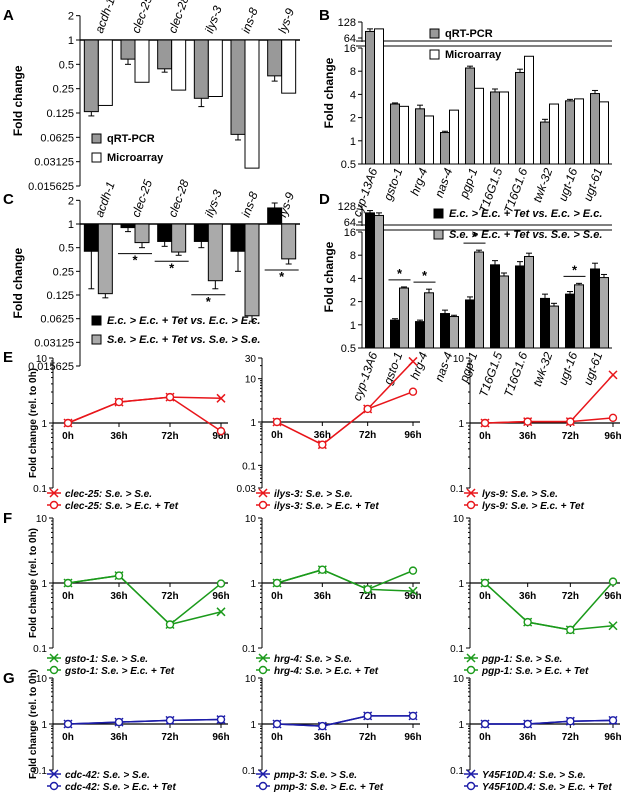 This screenshot has width=628, height=800. What do you see at coordinates (329, 92) in the screenshot?
I see `y-axis-title: Fold change` at bounding box center [329, 92].